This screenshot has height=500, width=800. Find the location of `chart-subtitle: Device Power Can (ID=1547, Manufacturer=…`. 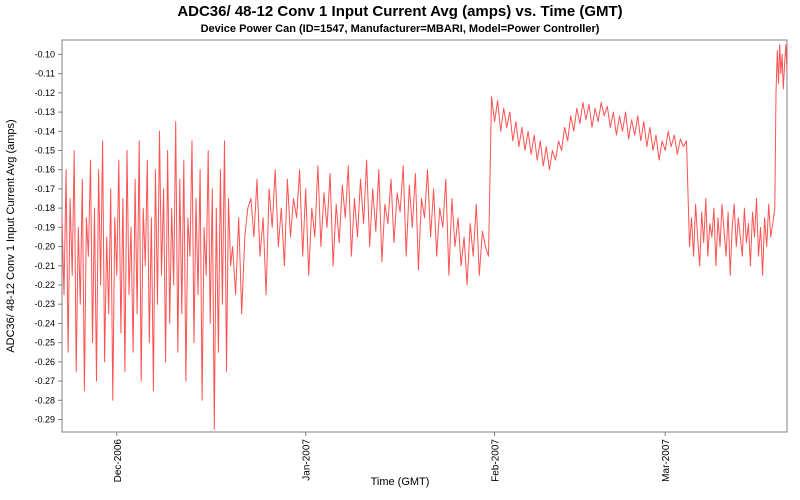

chart-subtitle: Device Power Can (ID=1547, Manufacturer=… is located at coordinates (400, 29).